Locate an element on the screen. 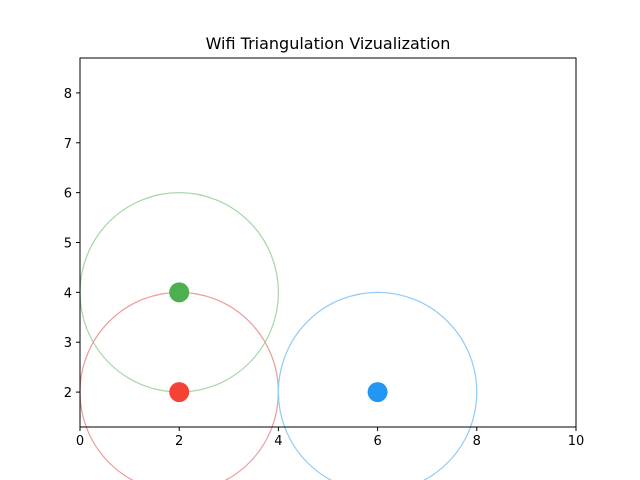 Image resolution: width=640 pixels, height=480 pixels. y-tick-label: 4 is located at coordinates (68, 293).